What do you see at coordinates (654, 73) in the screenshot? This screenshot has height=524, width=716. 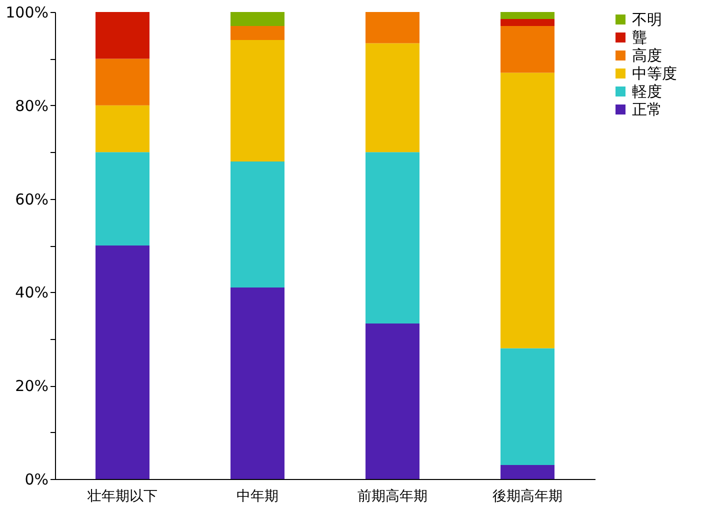 I see `legend-label: 中等度` at bounding box center [654, 73].